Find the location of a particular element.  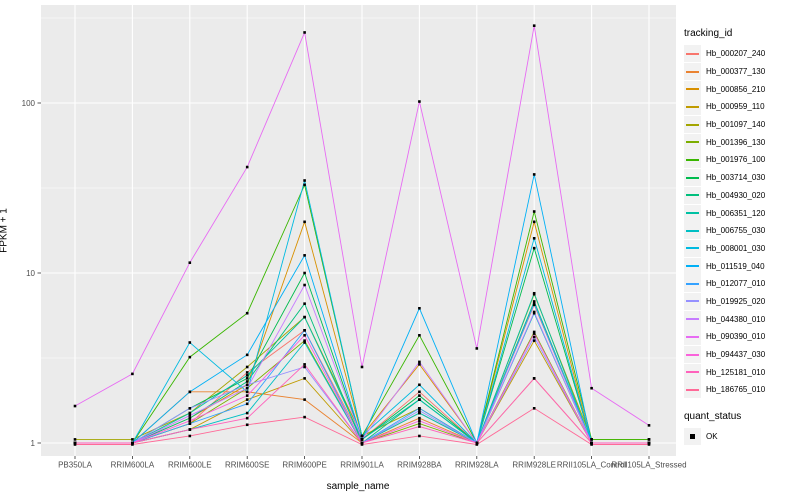

legend-entry-label: Hb_001396_130 is located at coordinates (736, 142).